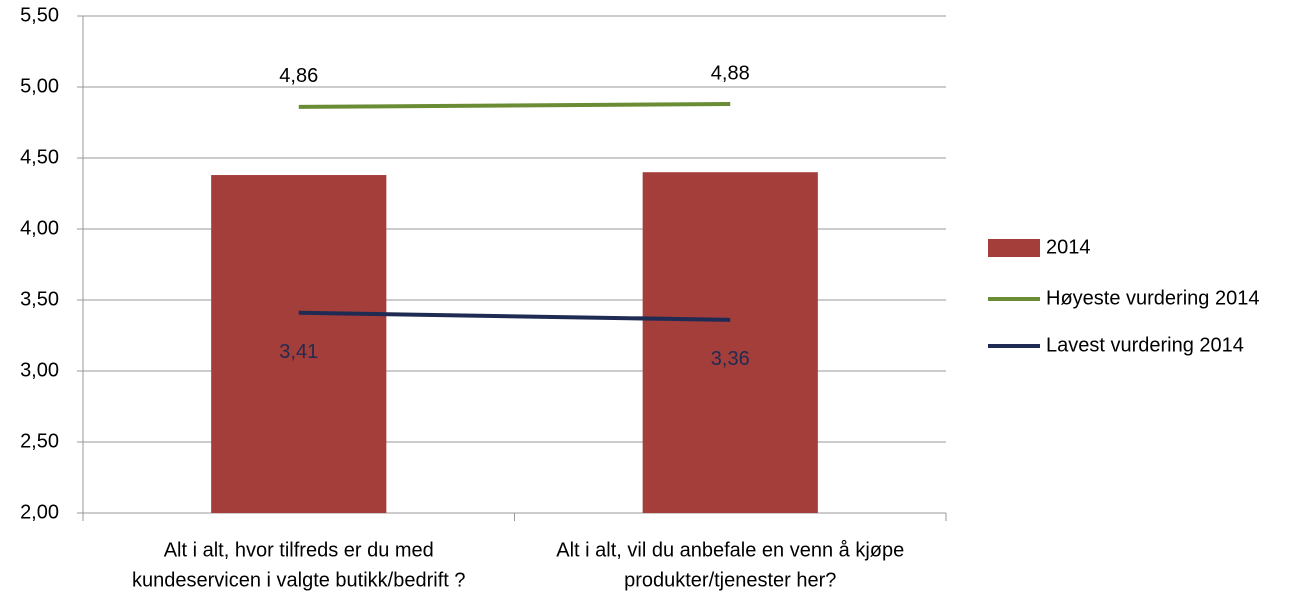 This screenshot has height=594, width=1310. Describe the element at coordinates (39, 228) in the screenshot. I see `y-tick-label: 4,00` at that location.